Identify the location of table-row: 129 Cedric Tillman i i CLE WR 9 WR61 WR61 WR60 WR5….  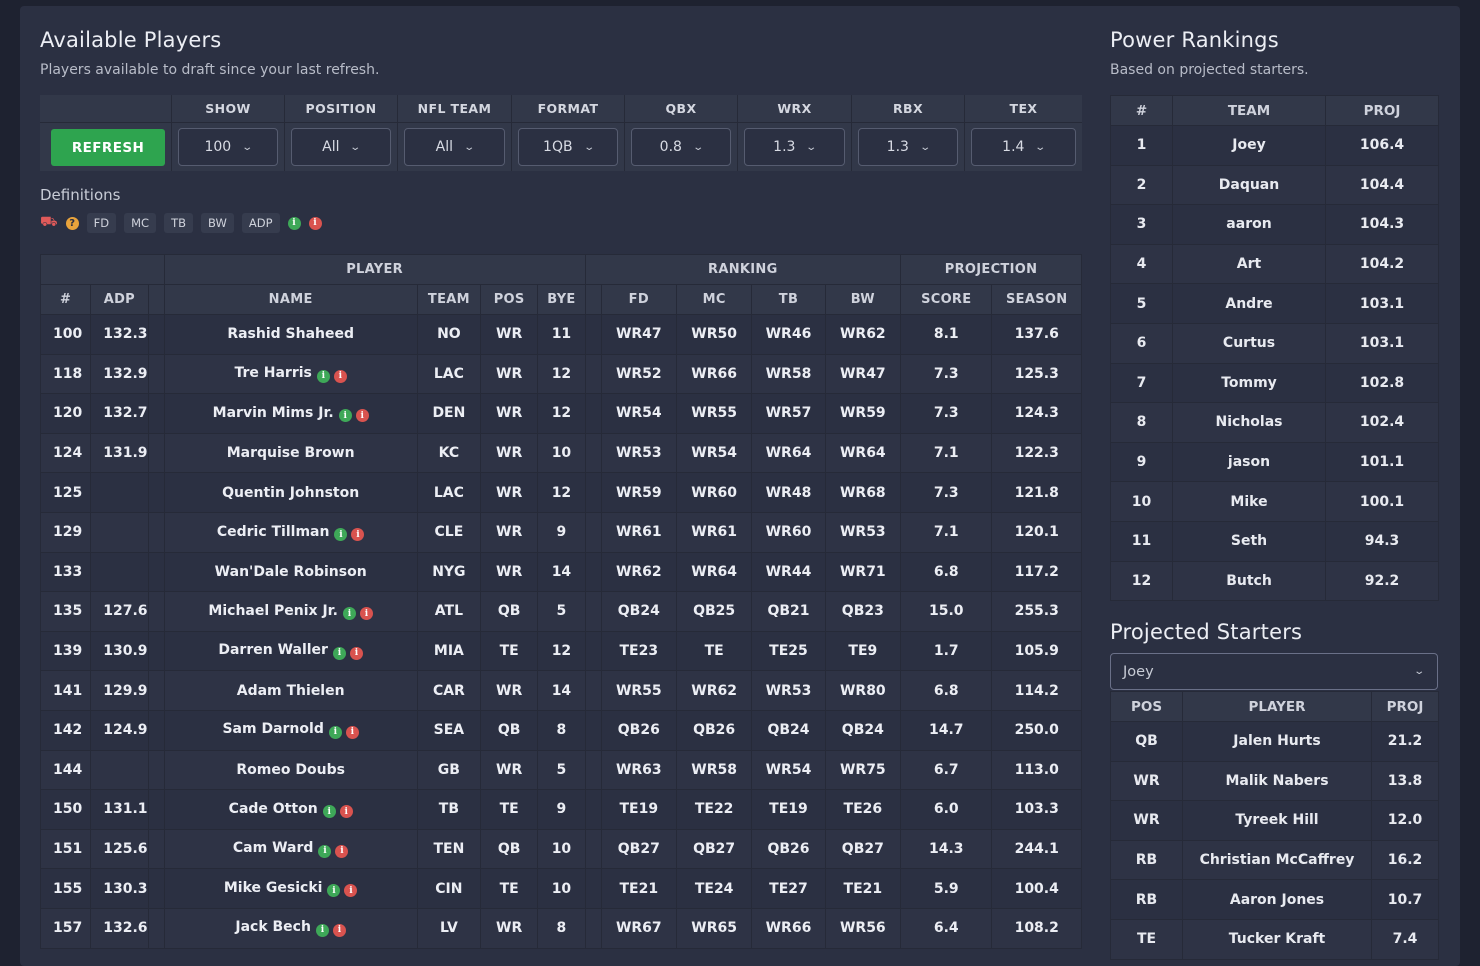
(560, 532).